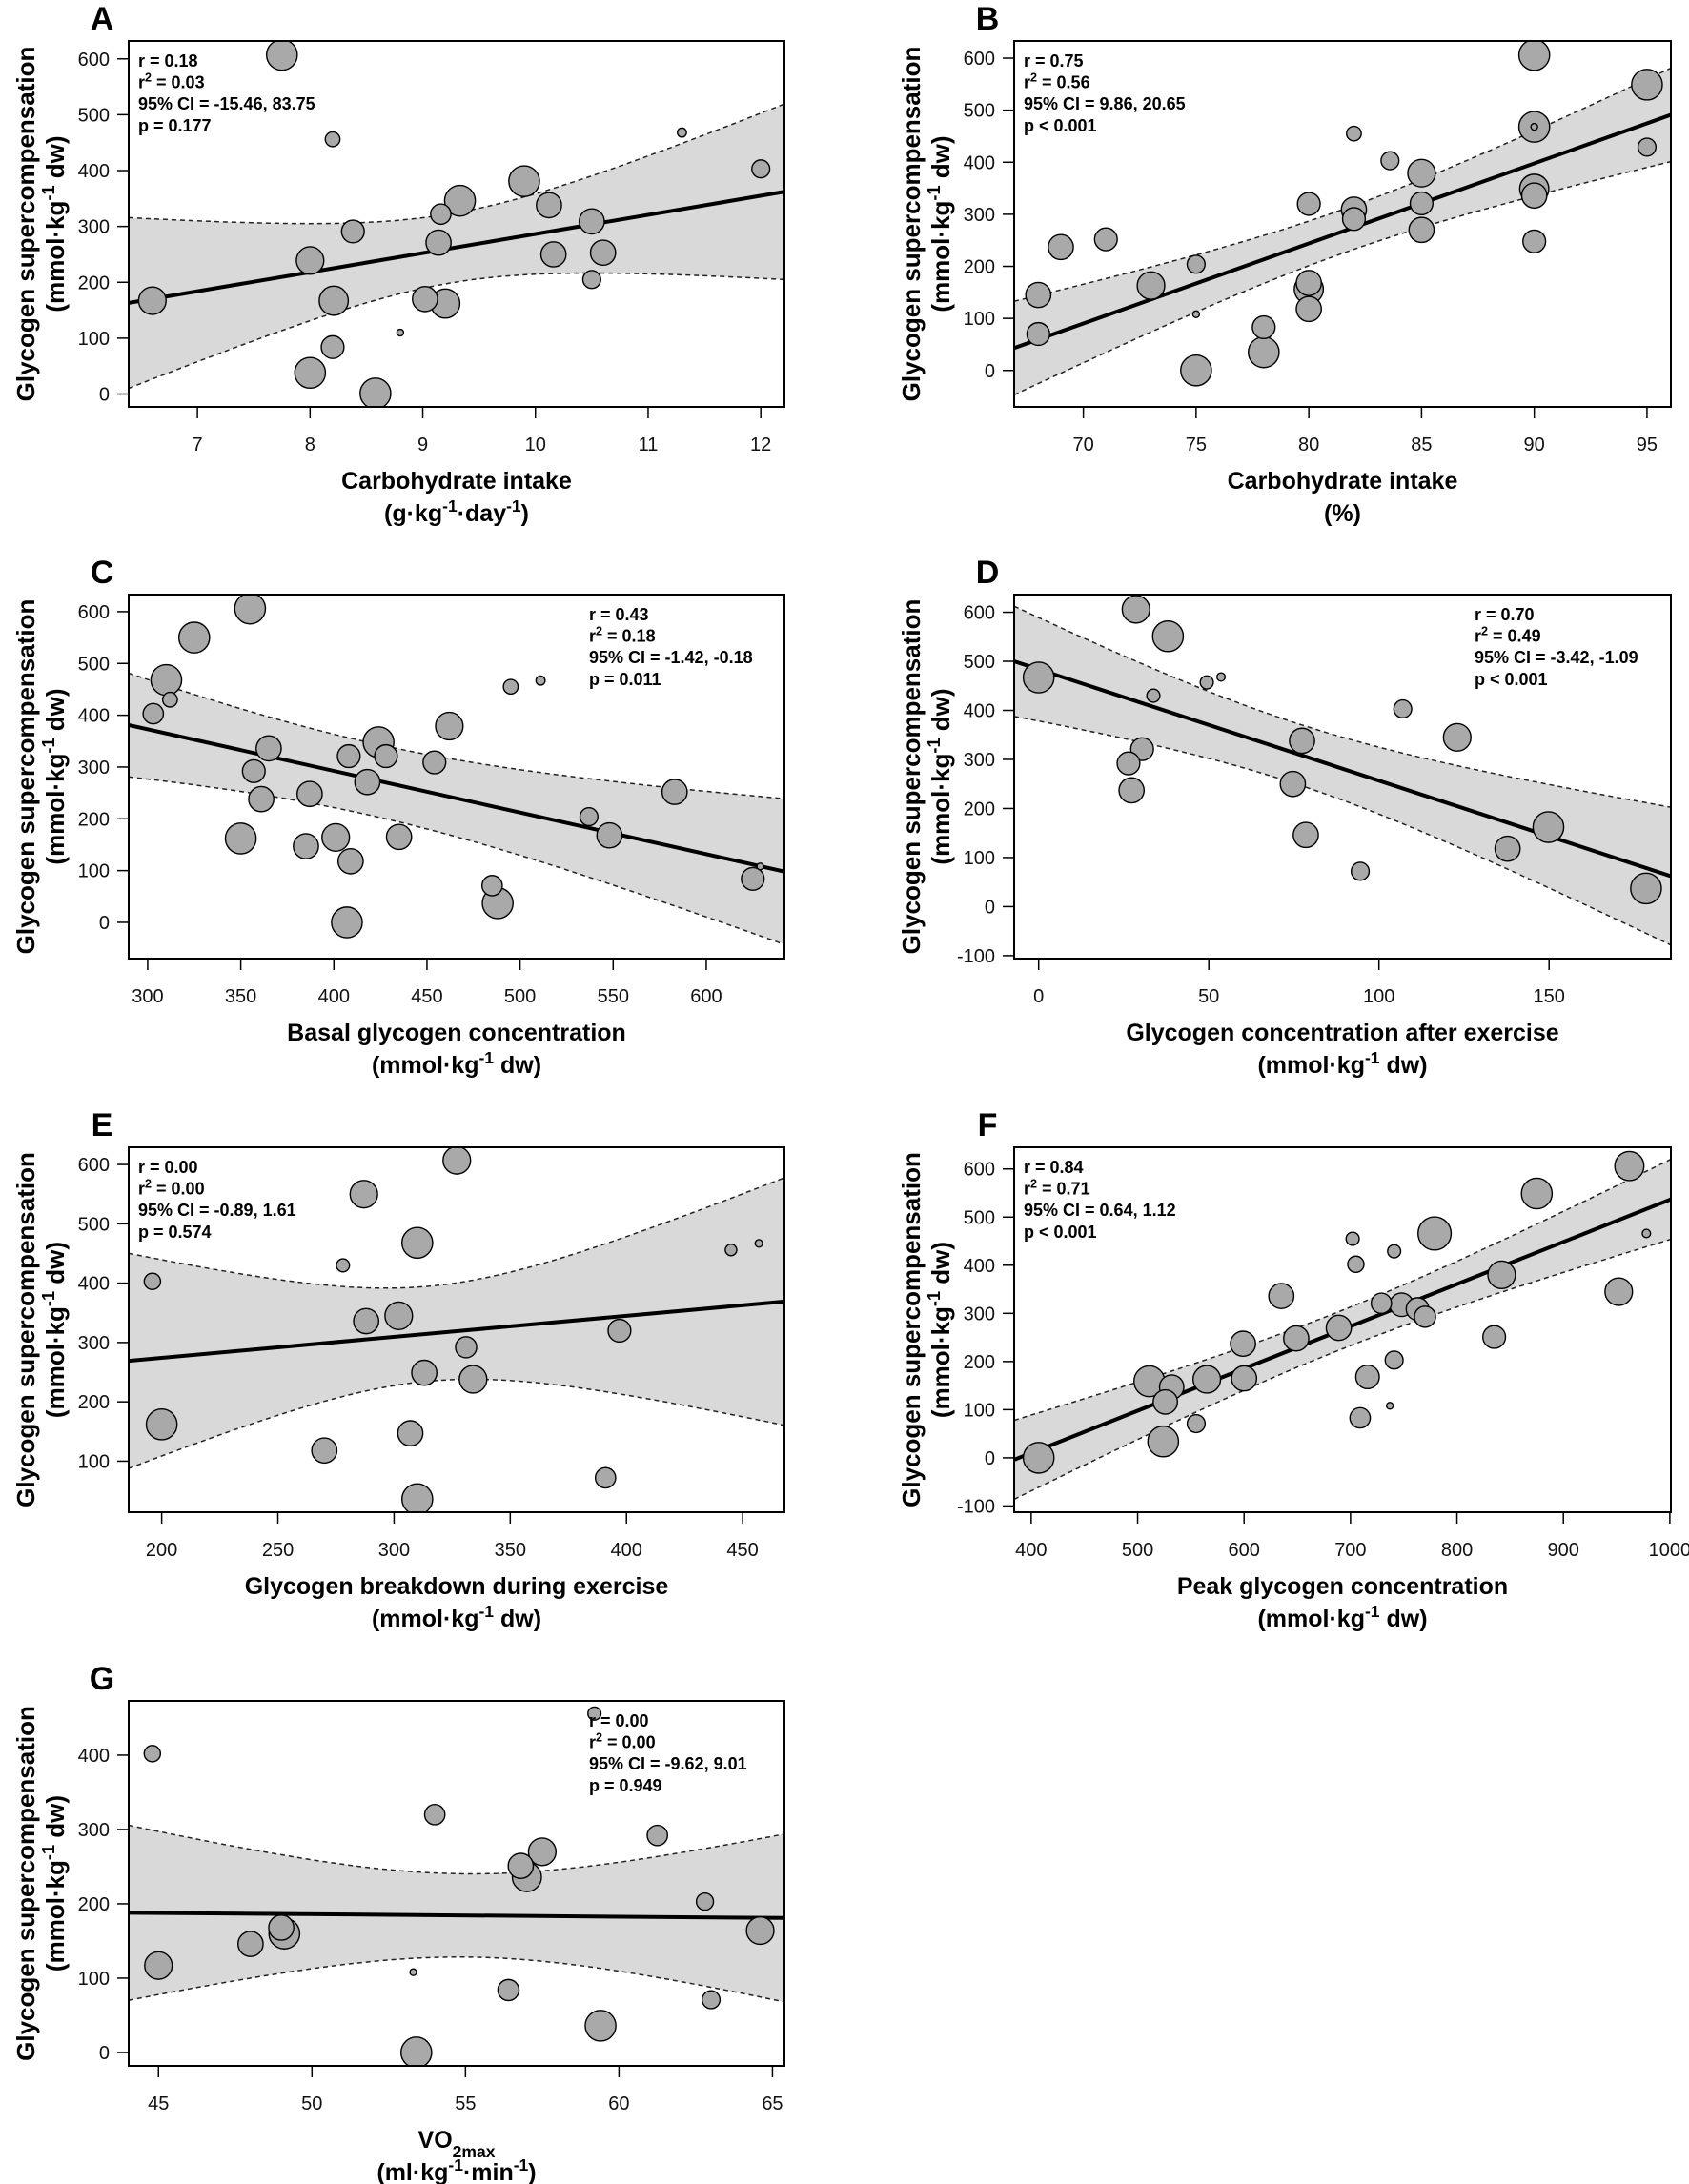  Describe the element at coordinates (175, 126) in the screenshot. I see `stat-p-value-segment: p = 0.177` at that location.